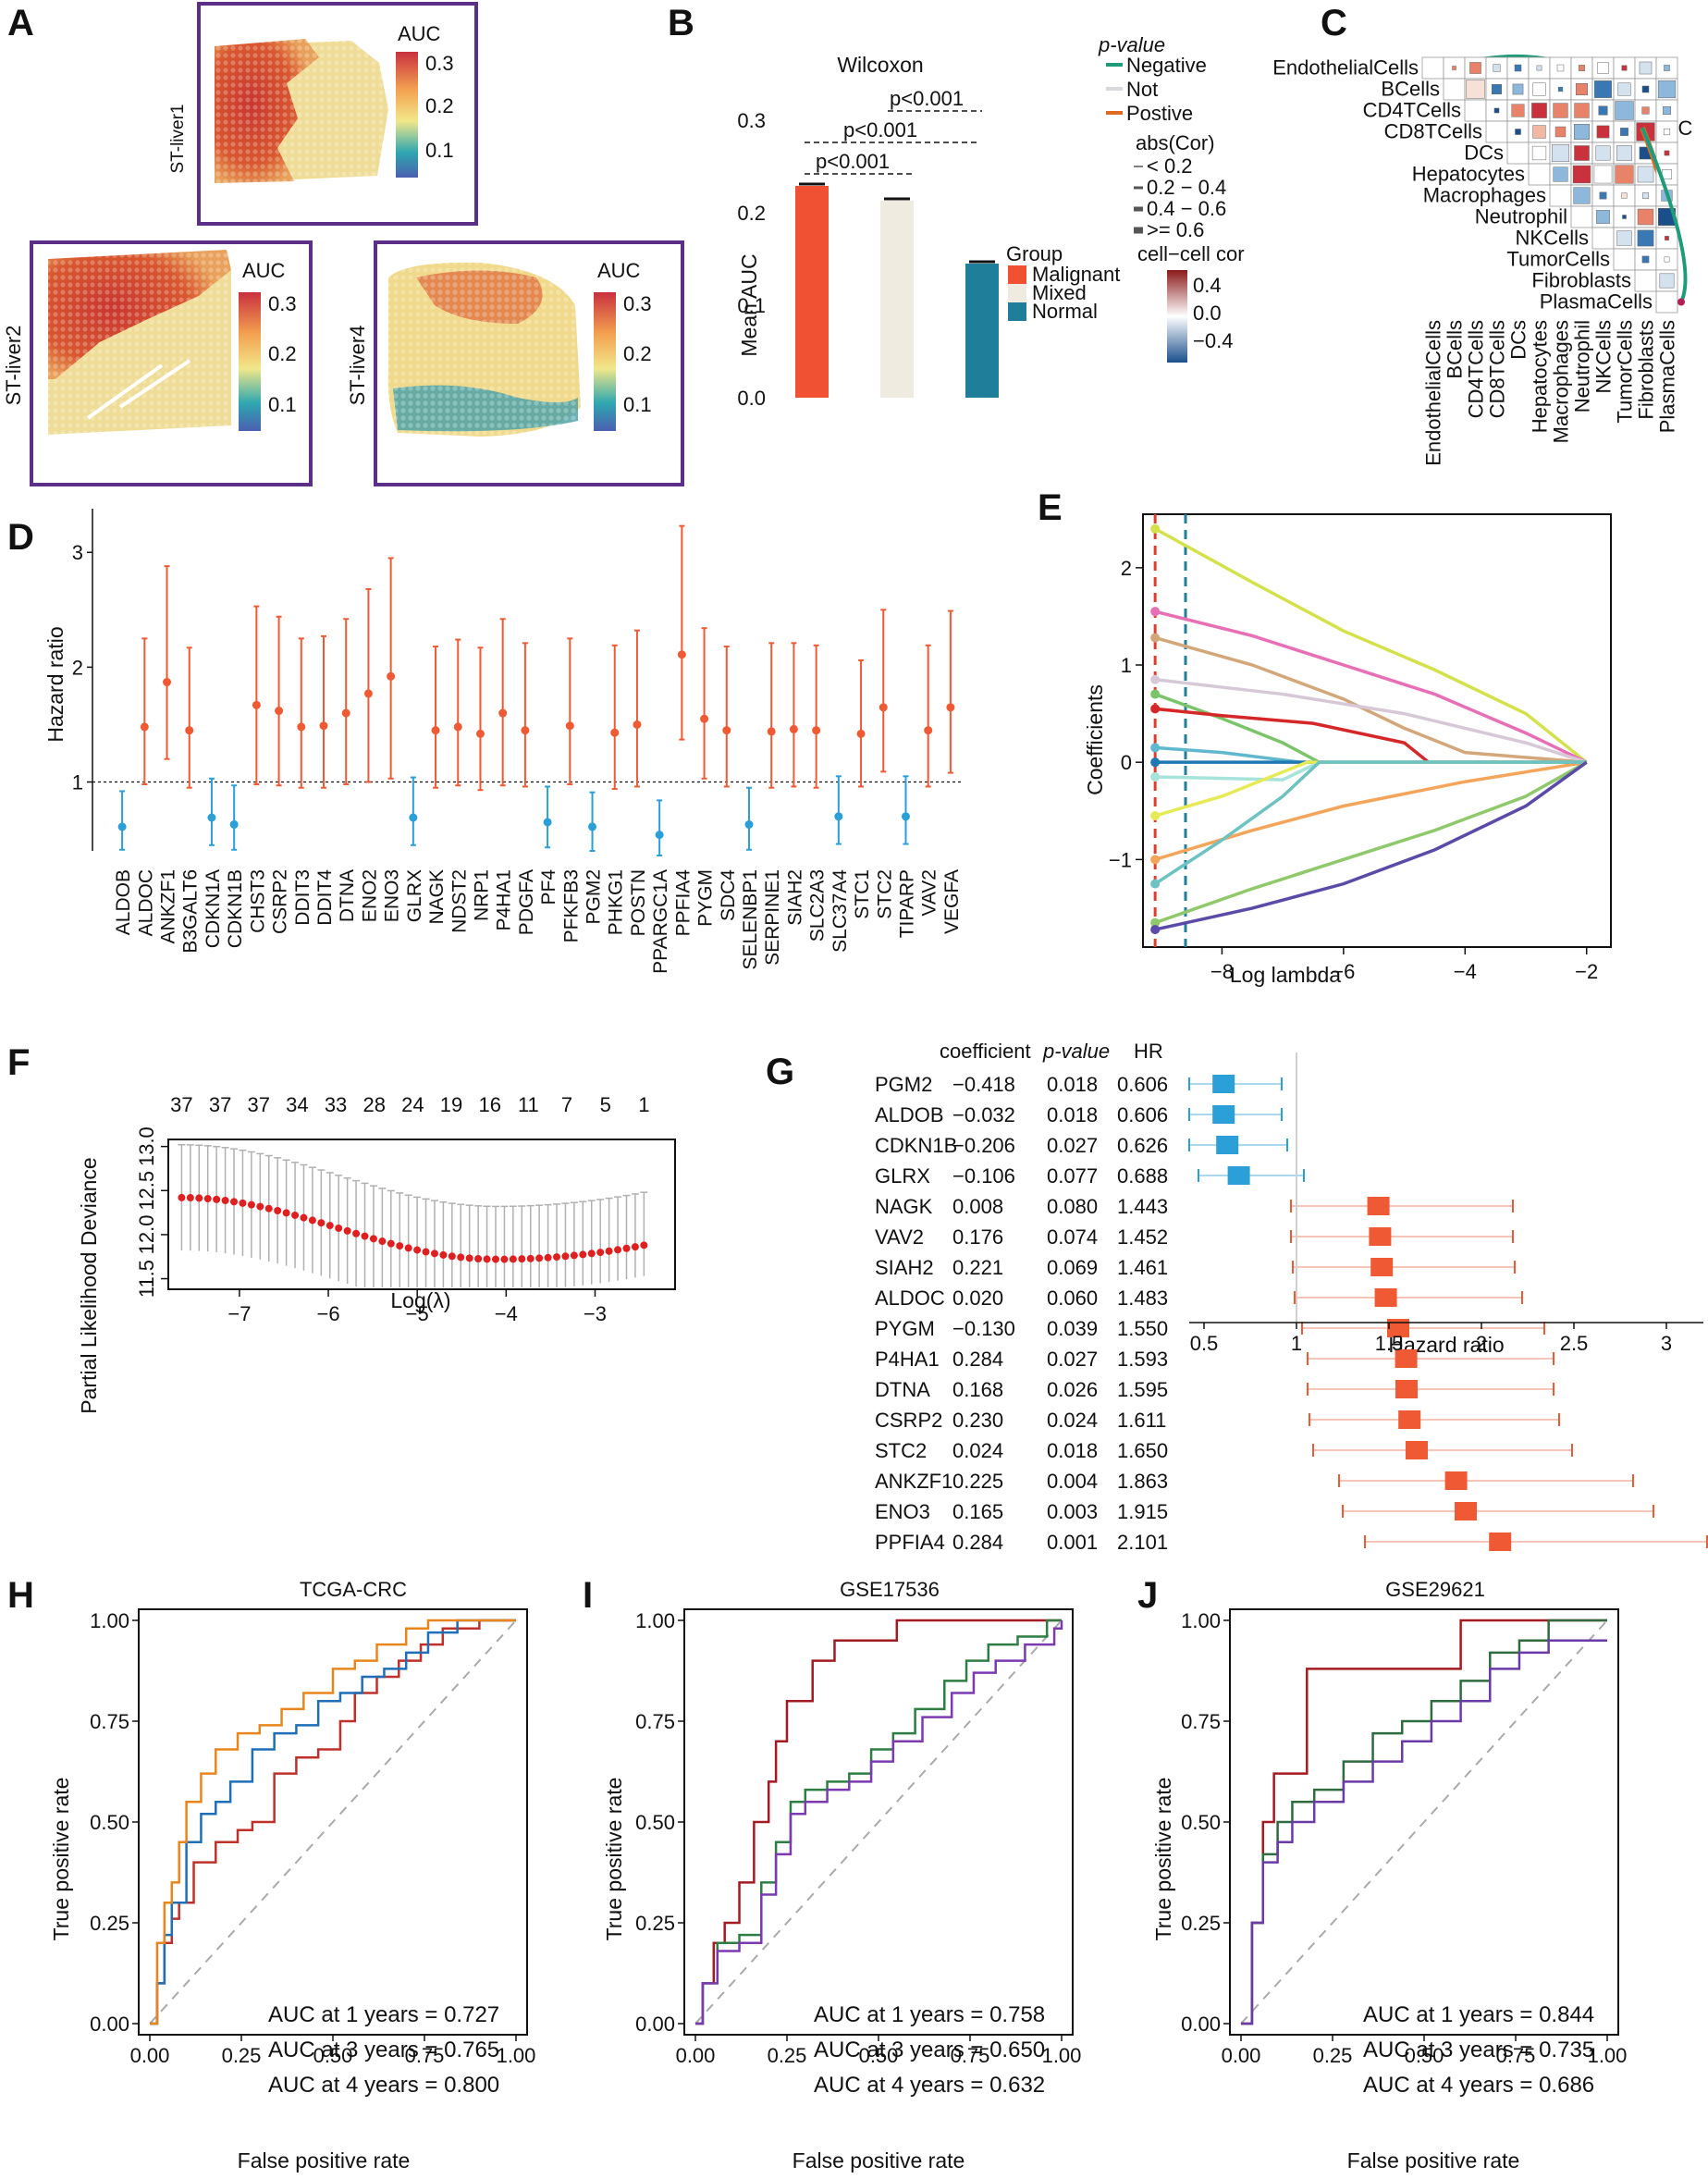 This screenshot has height=2179, width=1708. Describe the element at coordinates (1222, 971) in the screenshot. I see `x-tick-label: −8` at that location.